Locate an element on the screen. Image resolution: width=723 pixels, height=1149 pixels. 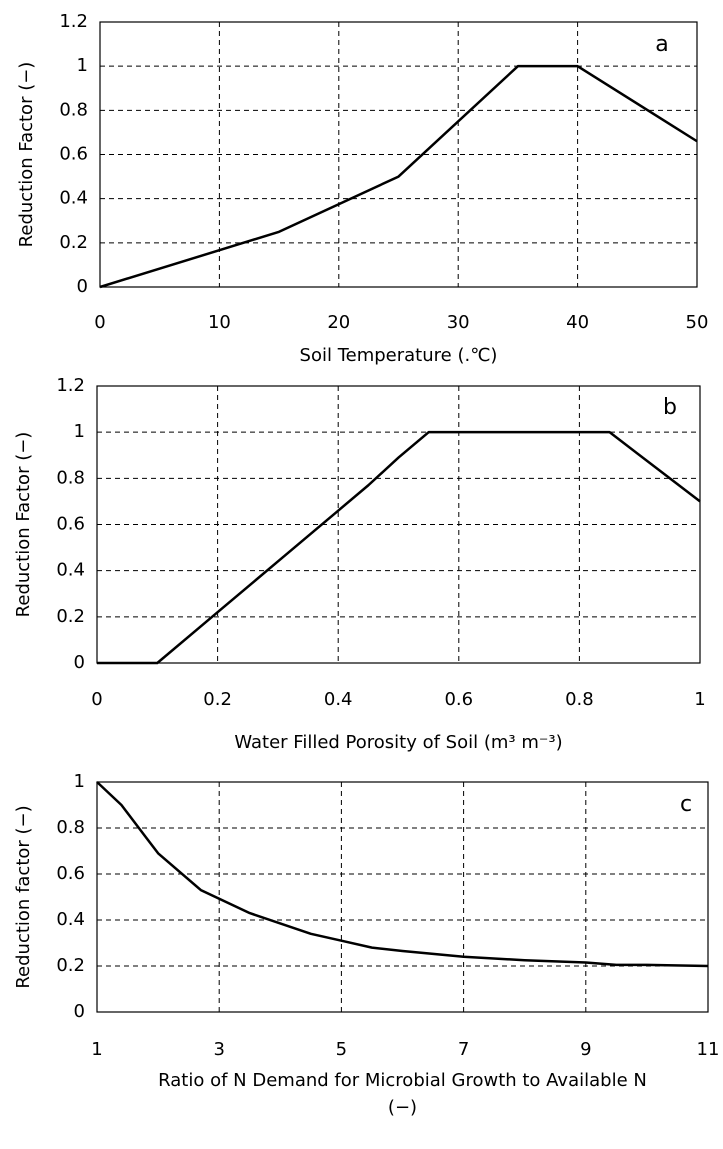
y-axis-label: Reduction factor (−) is located at coordinates (23, 896).